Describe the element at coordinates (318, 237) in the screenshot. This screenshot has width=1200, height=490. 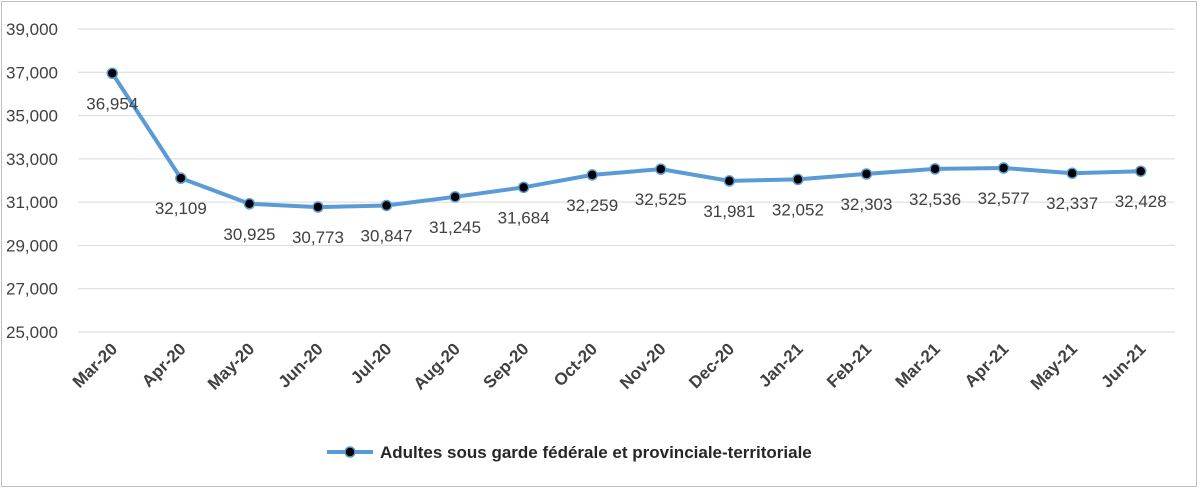
I see `data-label: 30,773` at that location.